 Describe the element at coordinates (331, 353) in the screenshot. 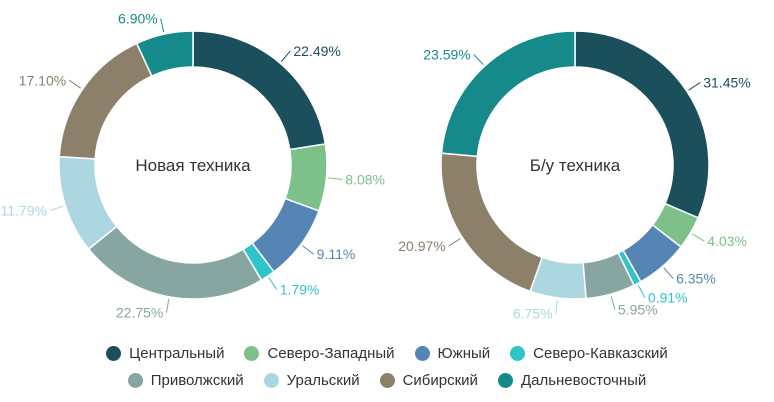

I see `legend-label: Северо-Западный` at that location.